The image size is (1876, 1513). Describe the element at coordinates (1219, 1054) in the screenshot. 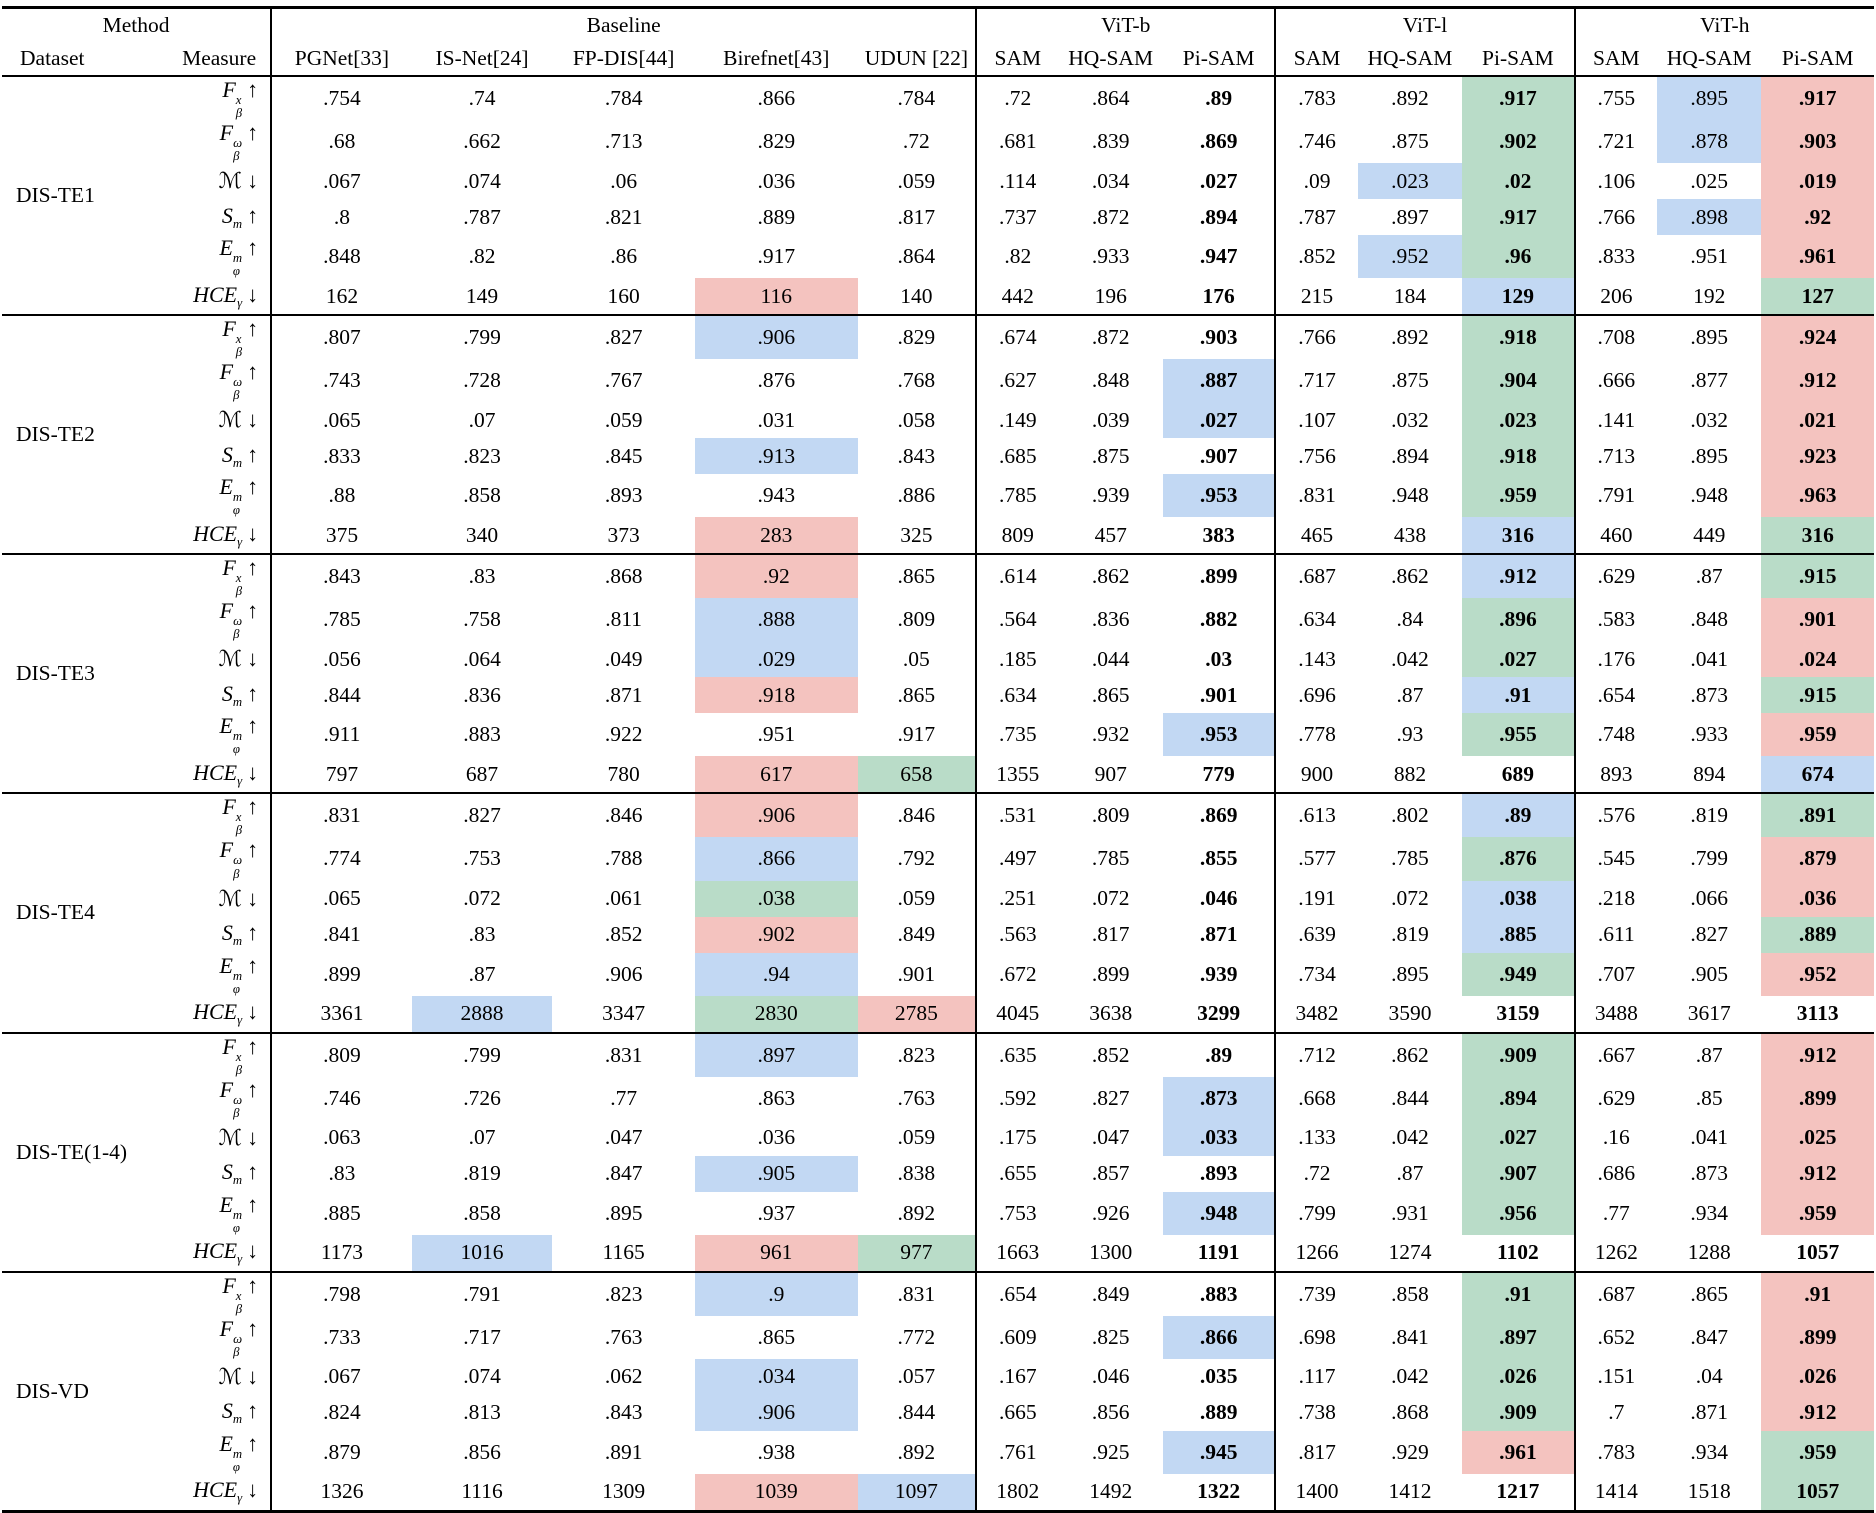

I see `value-cell: .89` at that location.